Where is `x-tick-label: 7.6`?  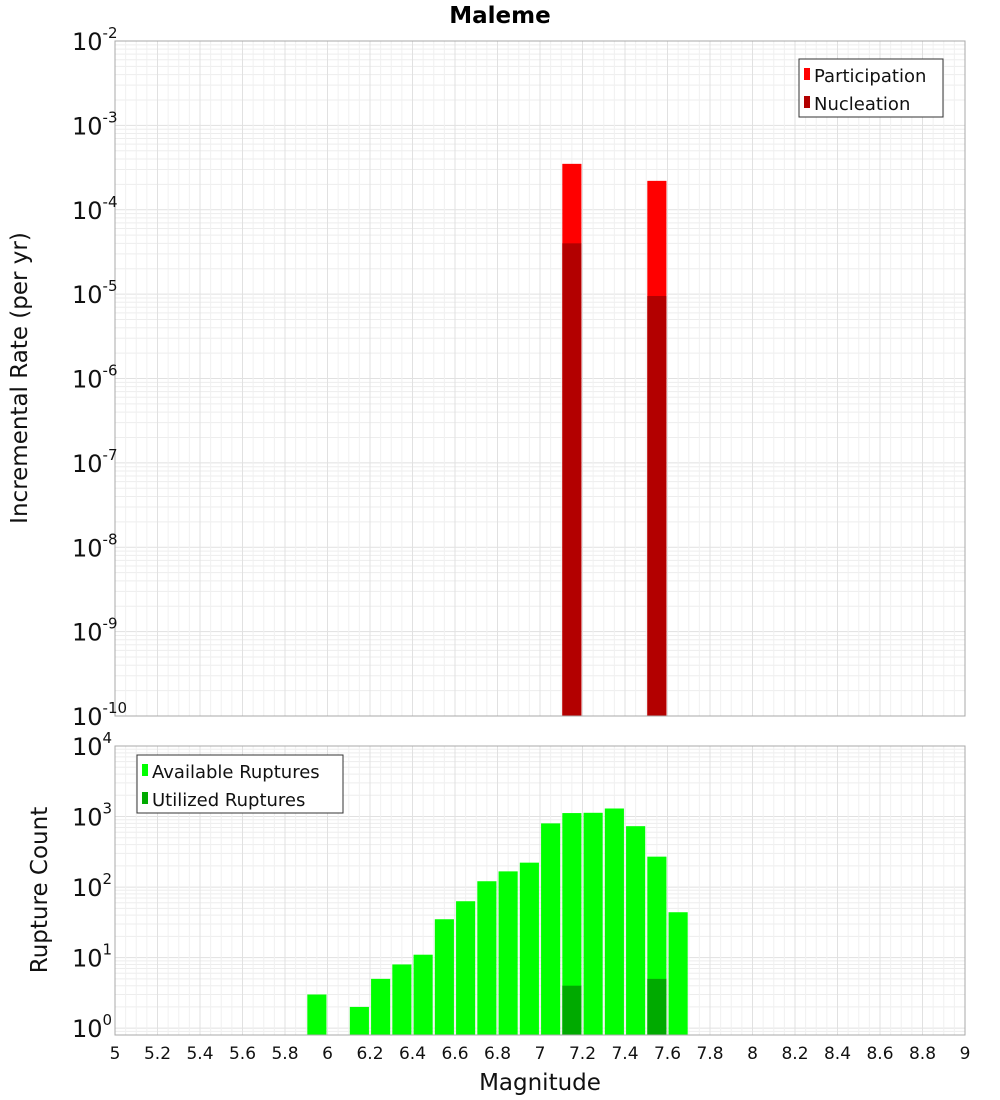
x-tick-label: 7.6 is located at coordinates (667, 1054).